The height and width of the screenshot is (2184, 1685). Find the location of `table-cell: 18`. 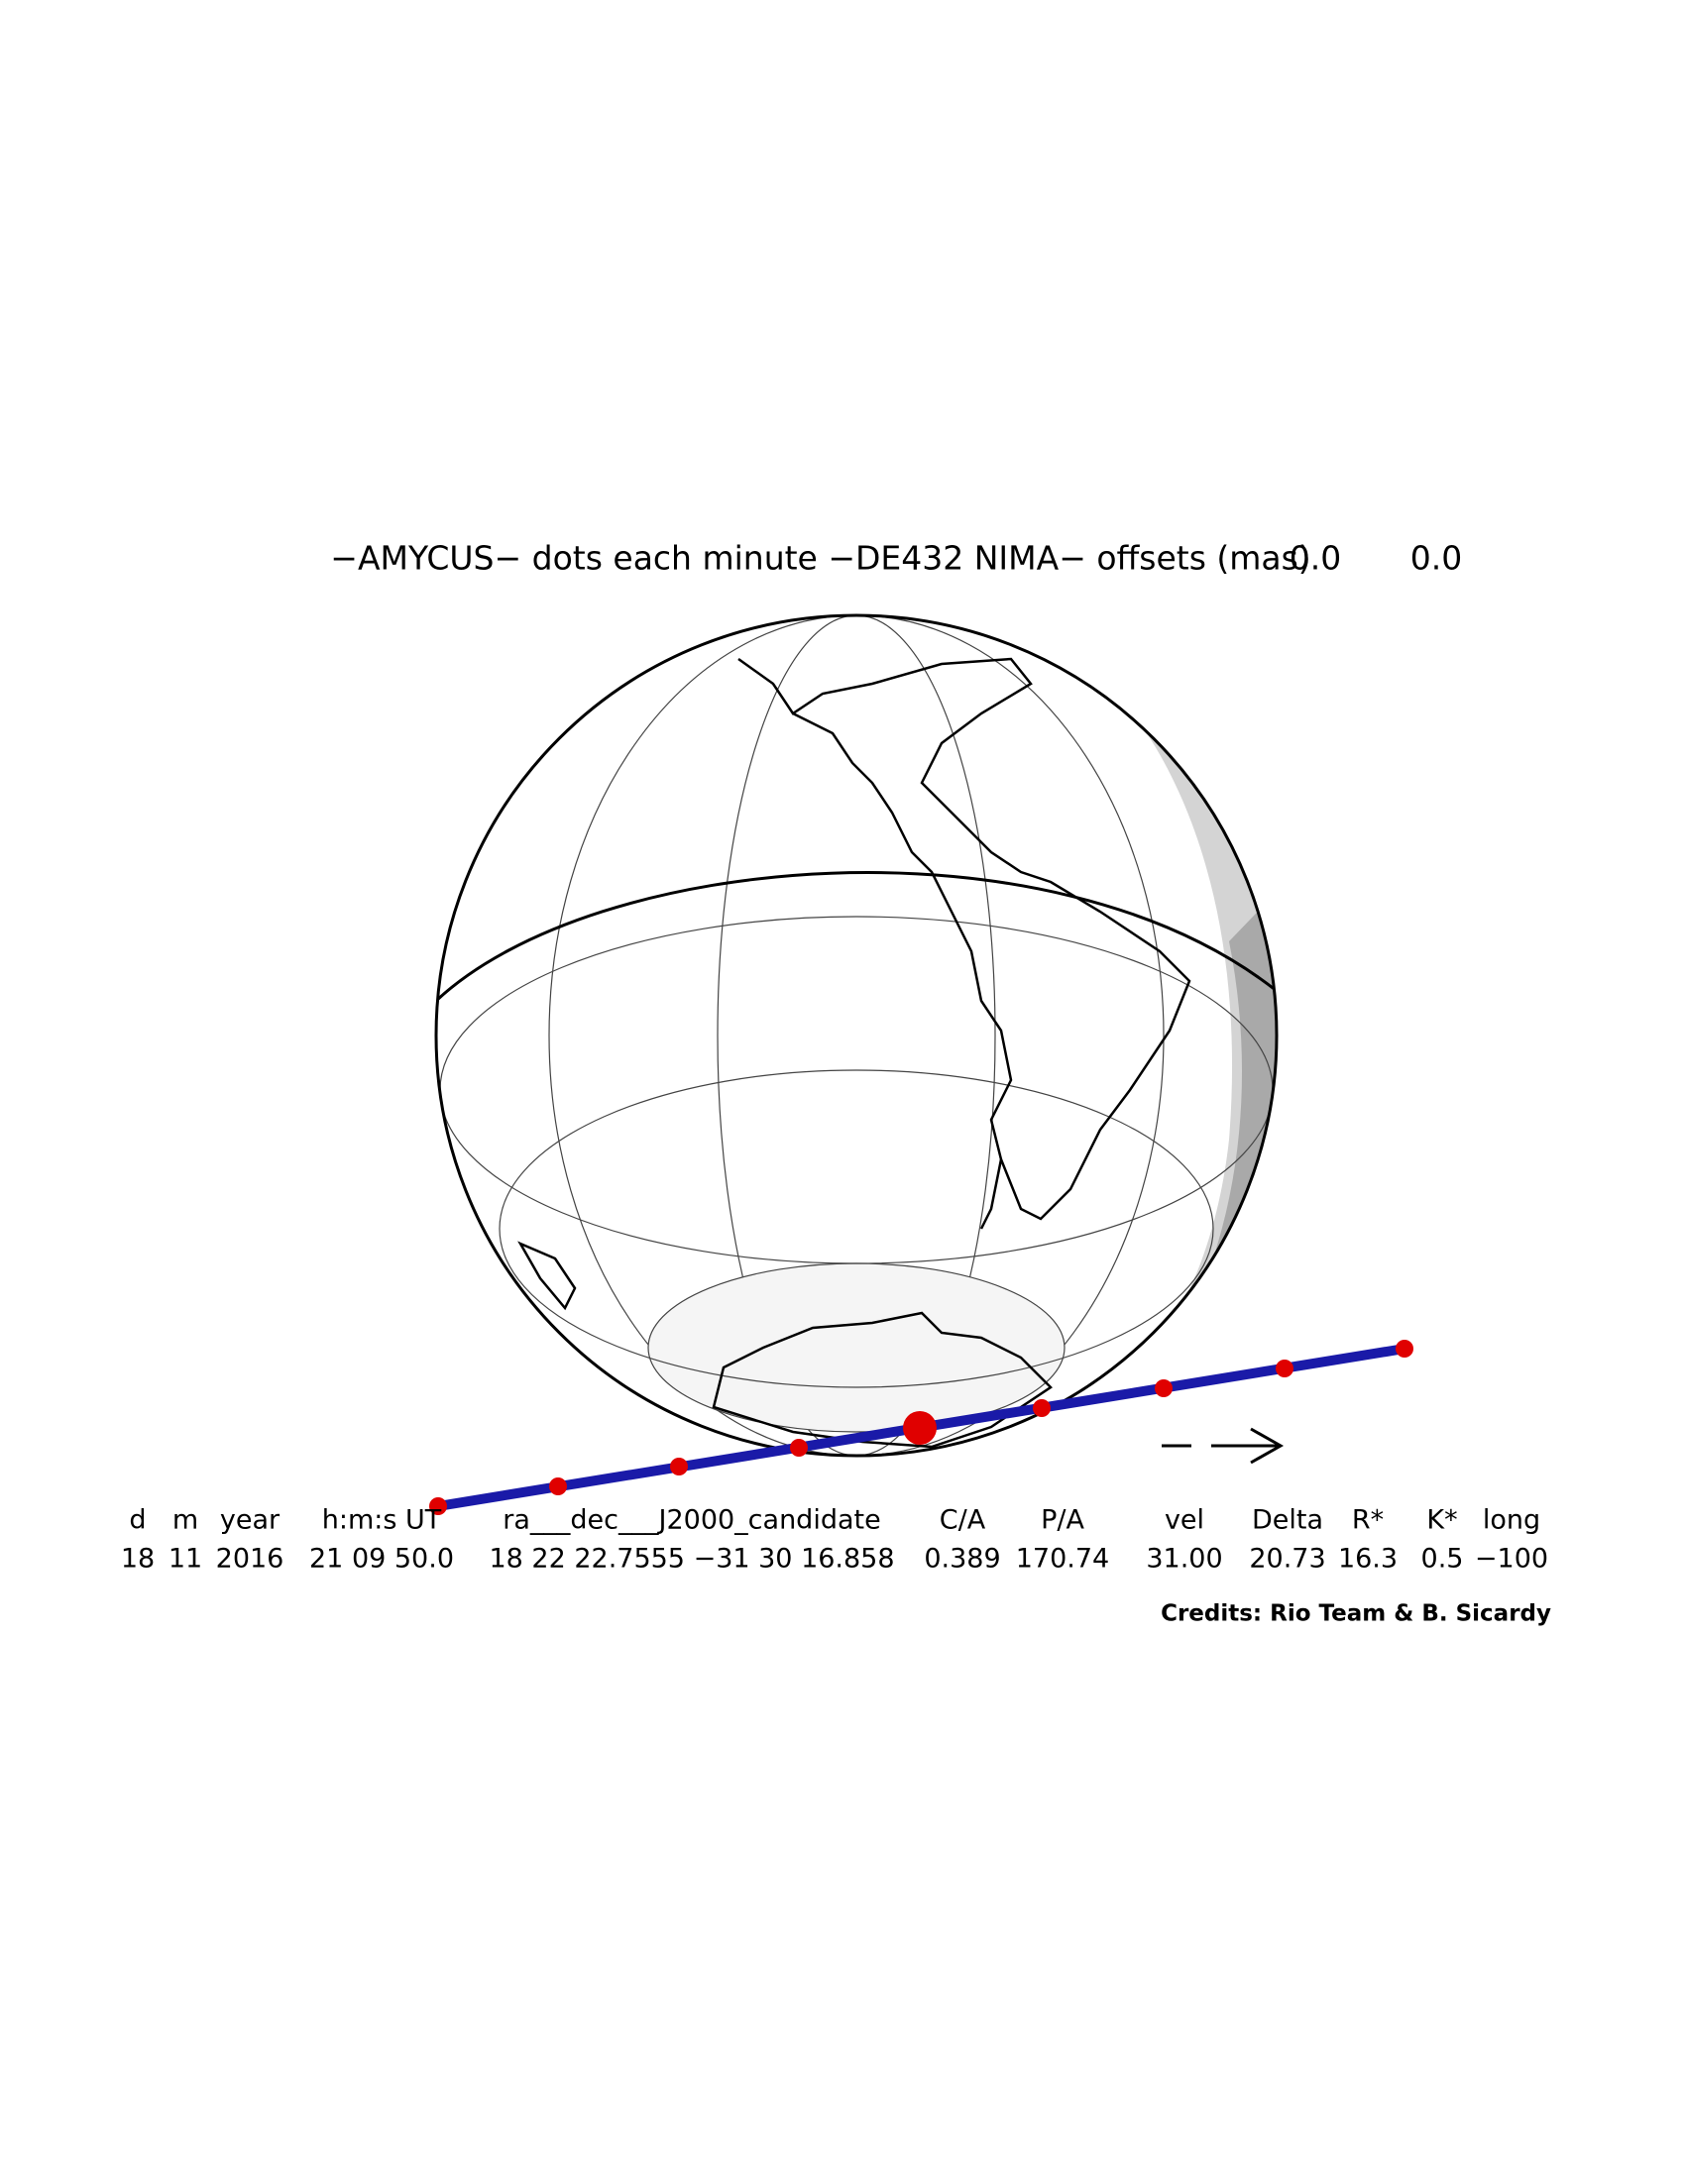

table-cell: 18 is located at coordinates (138, 1559).